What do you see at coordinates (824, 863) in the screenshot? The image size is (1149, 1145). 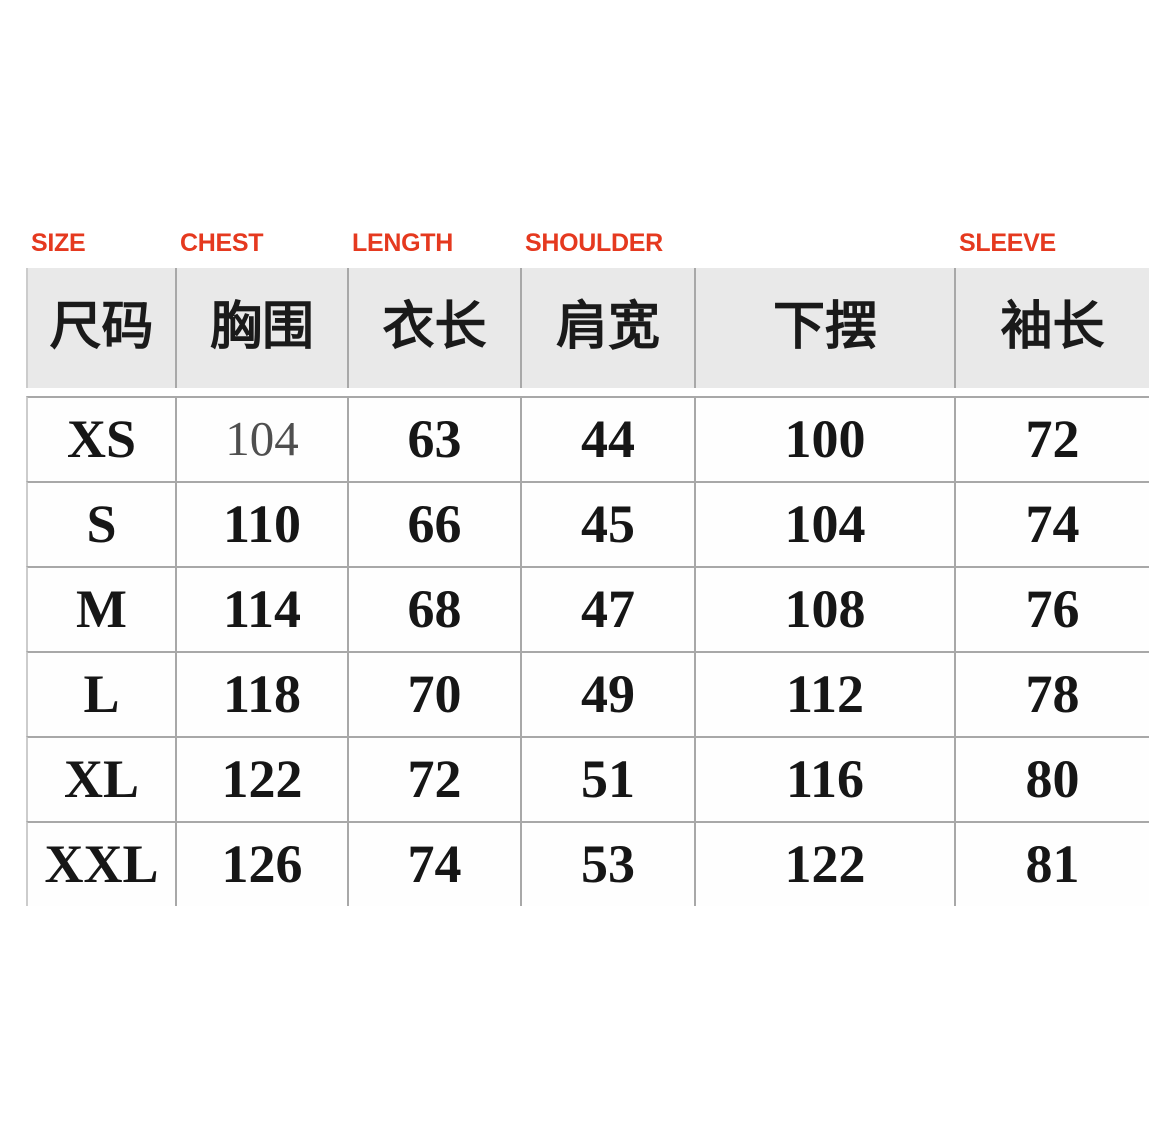 I see `hem-cell: 122` at bounding box center [824, 863].